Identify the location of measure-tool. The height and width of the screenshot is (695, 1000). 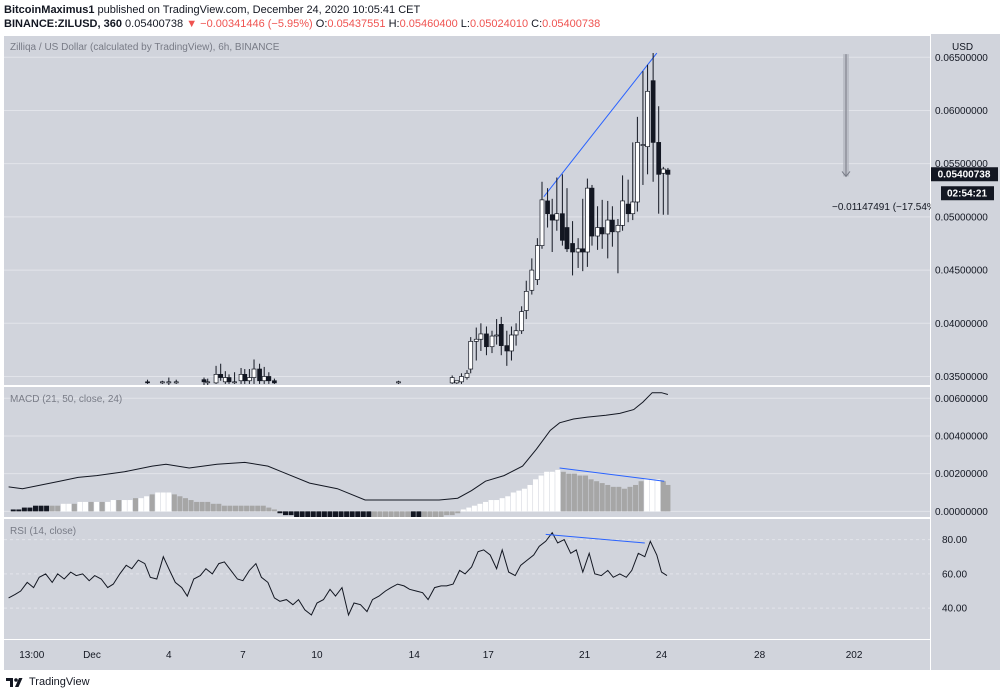
(846, 116).